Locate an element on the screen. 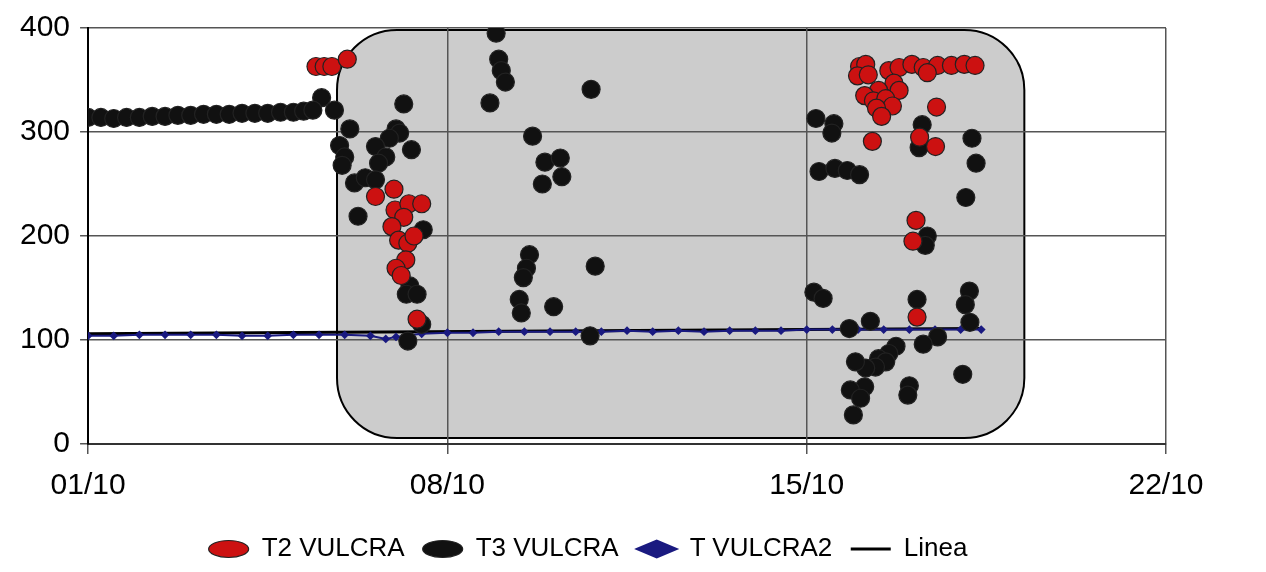  x-tick-label: 22/10 is located at coordinates (1166, 484).